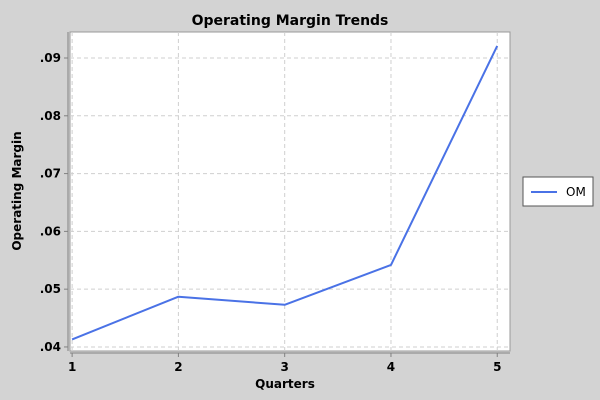 The width and height of the screenshot is (600, 400). I want to click on x-tick-label: 3, so click(285, 367).